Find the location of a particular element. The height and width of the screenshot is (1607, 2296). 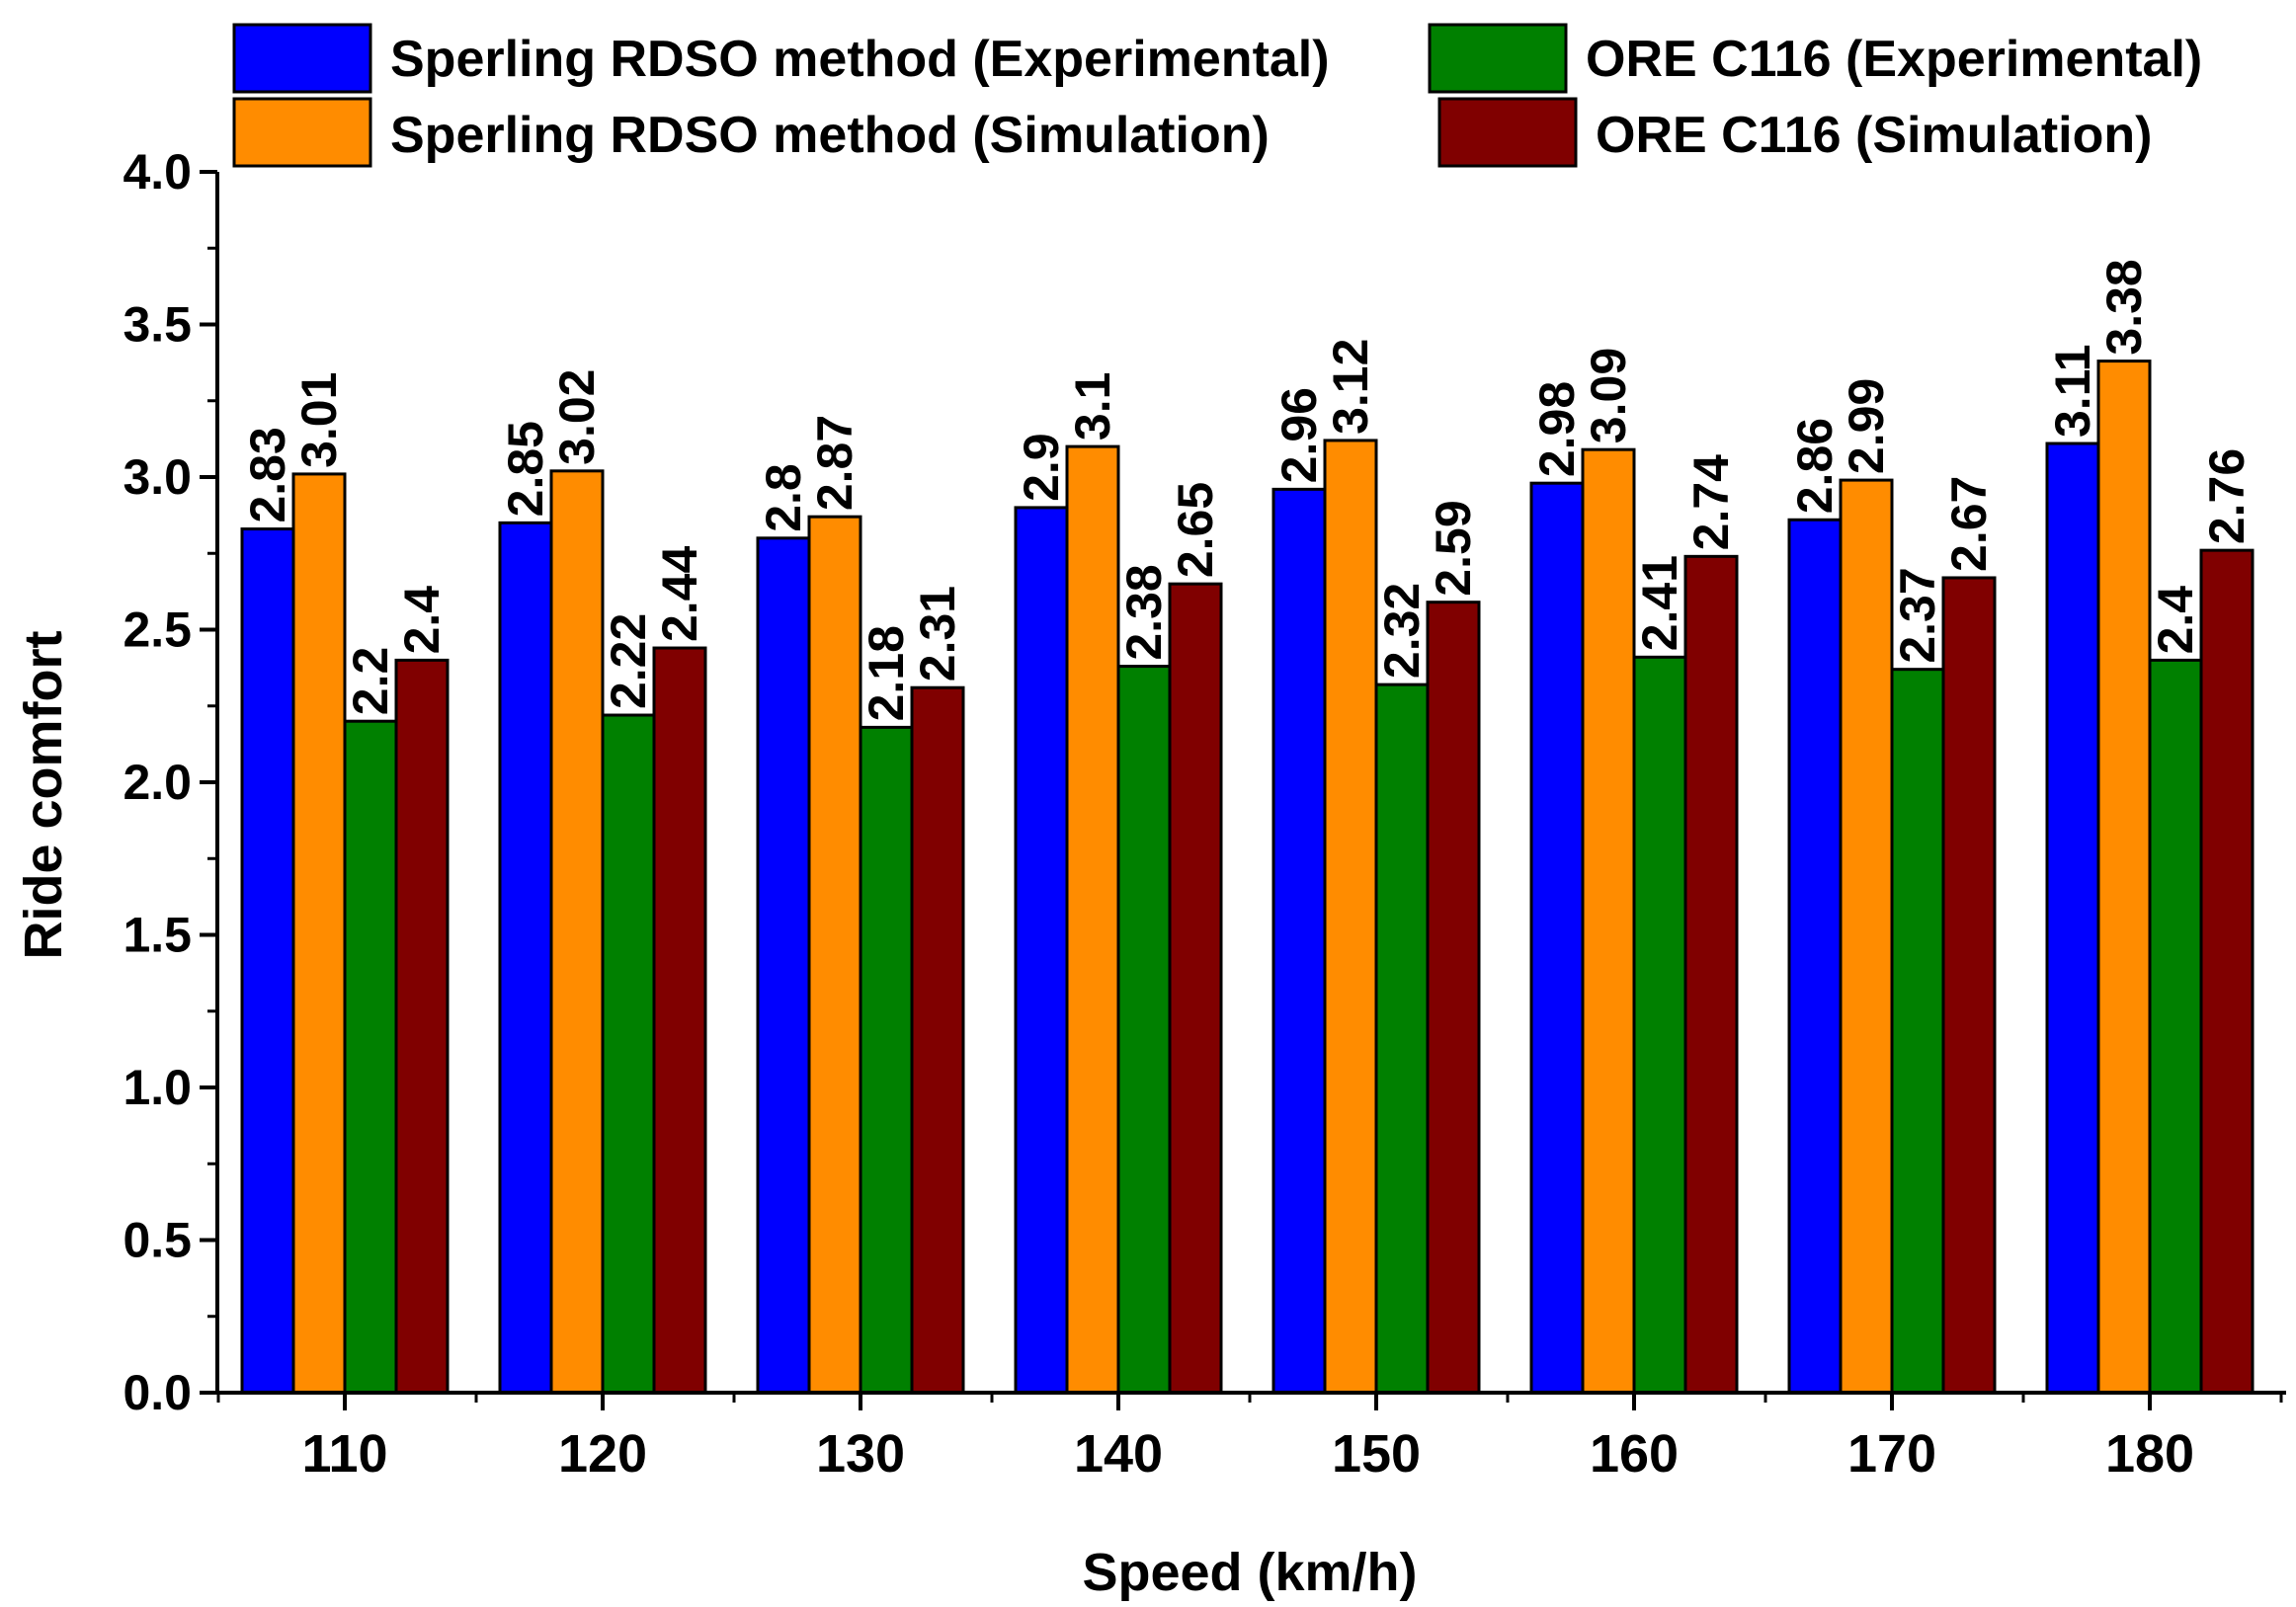

bar-value-label: 2.37 is located at coordinates (1917, 615).